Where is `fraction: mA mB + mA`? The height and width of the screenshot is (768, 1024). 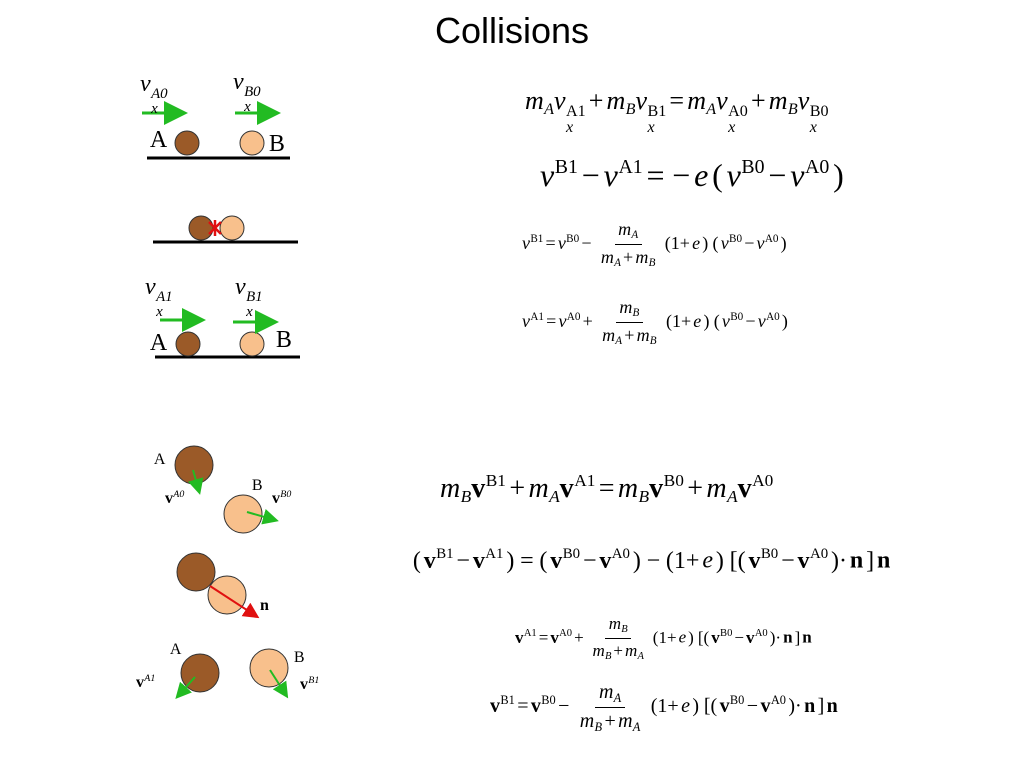
fraction: mA mB + mA is located at coordinates (610, 707).